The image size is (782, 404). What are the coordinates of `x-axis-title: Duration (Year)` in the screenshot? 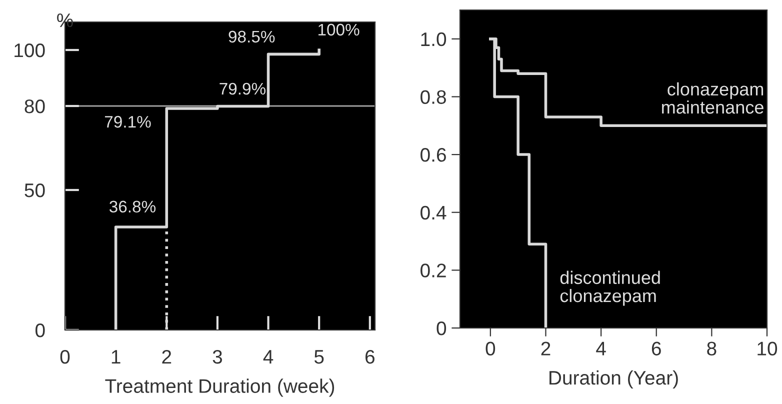 It's located at (614, 379).